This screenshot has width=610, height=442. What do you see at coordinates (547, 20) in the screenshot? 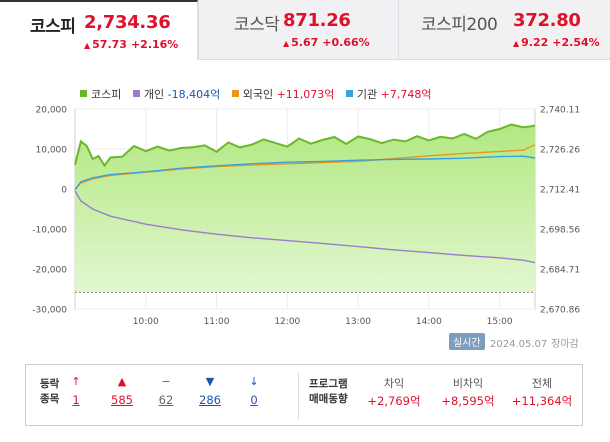
I see `tab-value: 372.80` at bounding box center [547, 20].